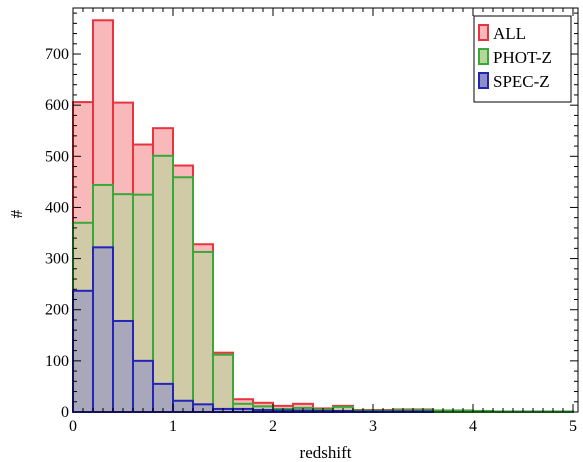  Describe the element at coordinates (57, 156) in the screenshot. I see `y-tick-label: 500` at that location.